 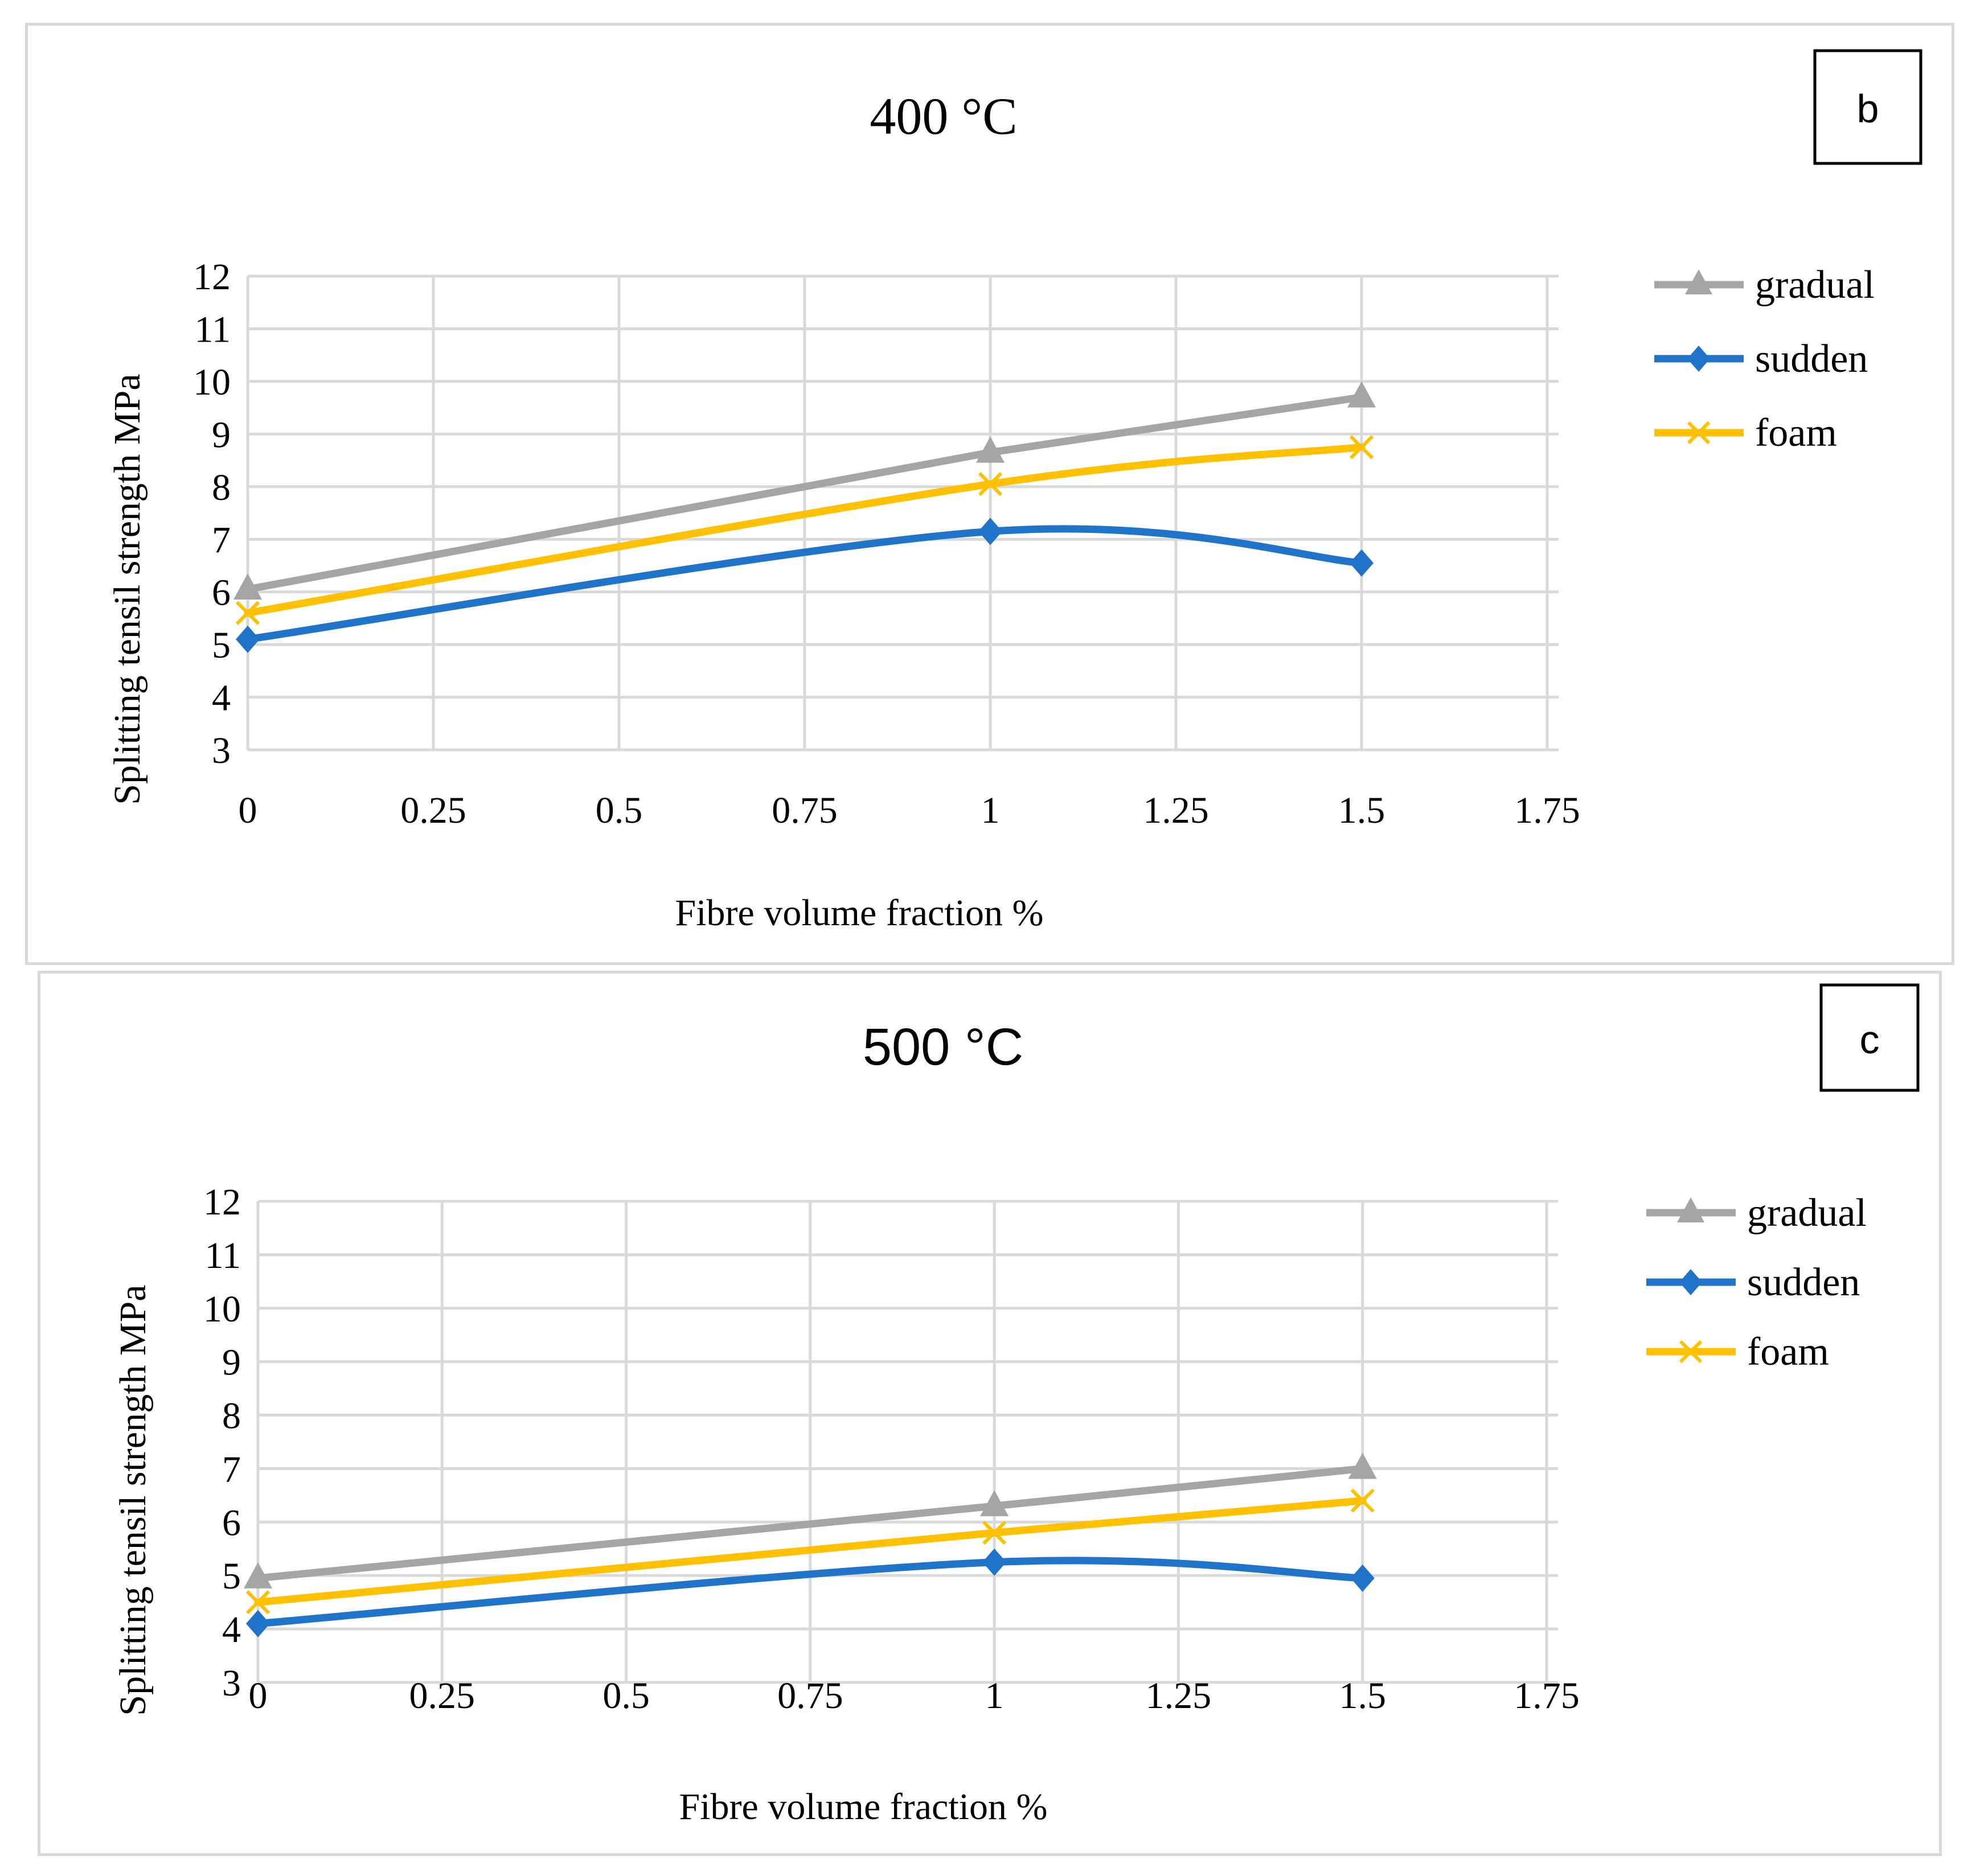 What do you see at coordinates (943, 1047) in the screenshot?
I see `chart-title: 500 °C` at bounding box center [943, 1047].